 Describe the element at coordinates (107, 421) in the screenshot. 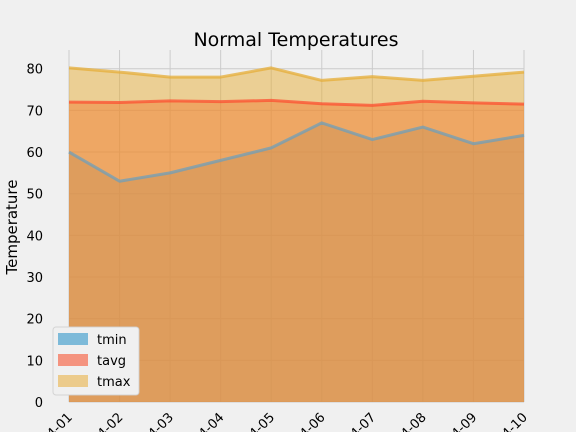

I see `x-tick-label: 04-02` at that location.